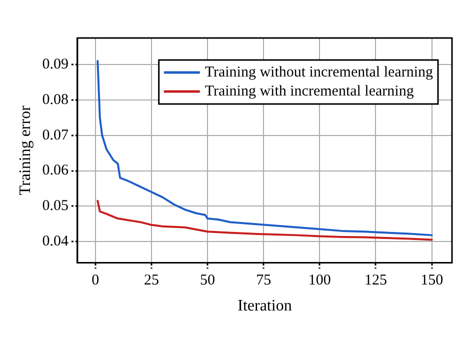 The image size is (474, 348). What do you see at coordinates (151, 280) in the screenshot?
I see `x-tick-label: 25` at bounding box center [151, 280].